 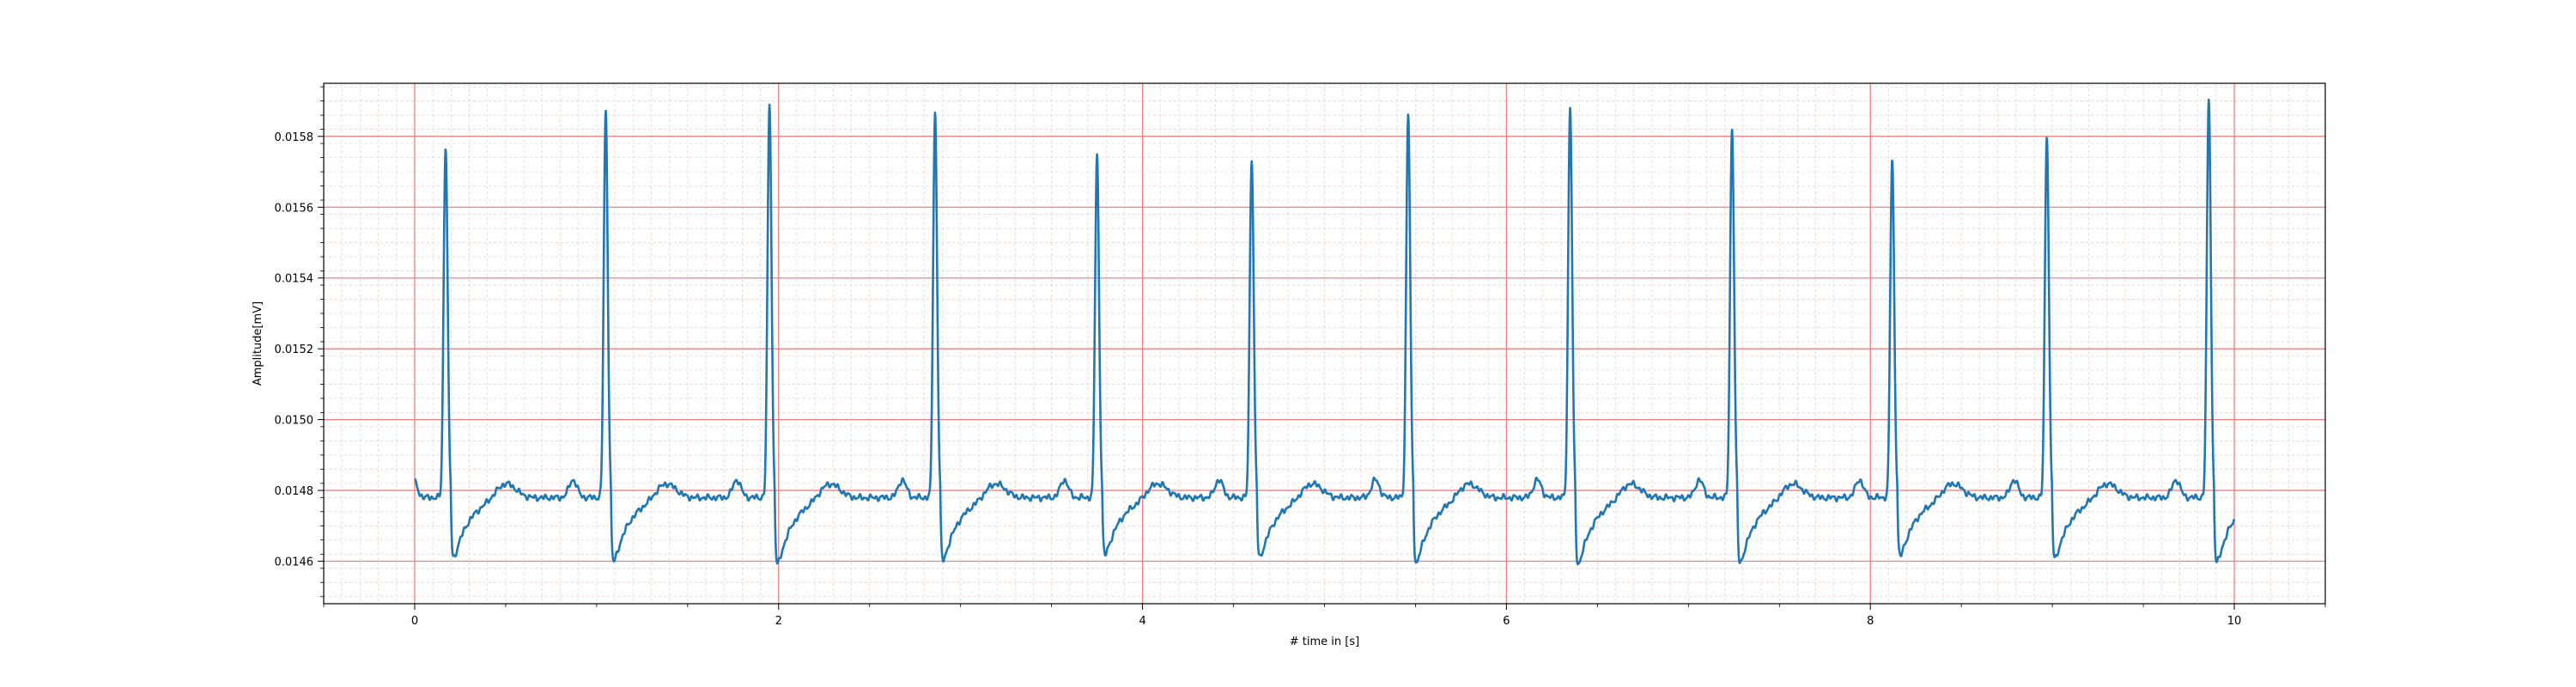 What do you see at coordinates (294, 279) in the screenshot?
I see `y-tick-label: 0.0154` at bounding box center [294, 279].